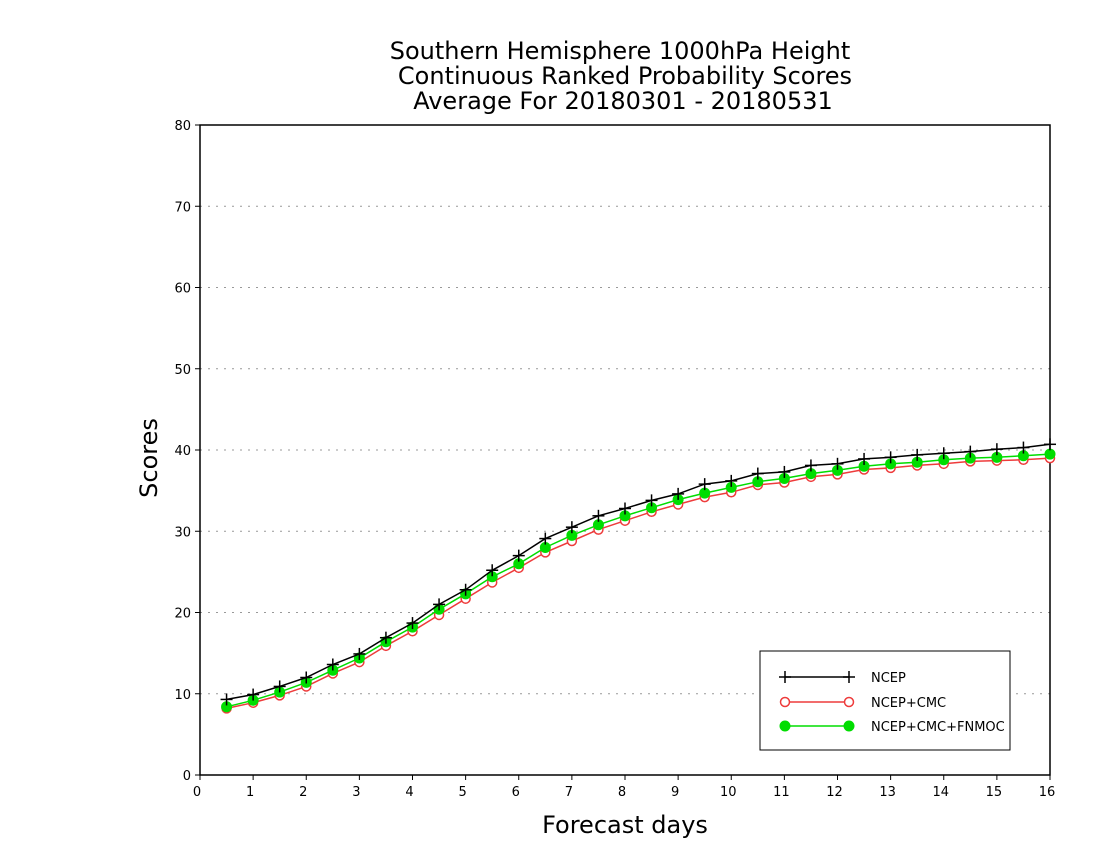 The image size is (1100, 850). What do you see at coordinates (940, 792) in the screenshot?
I see `x-tick-label-14: 14` at bounding box center [940, 792].